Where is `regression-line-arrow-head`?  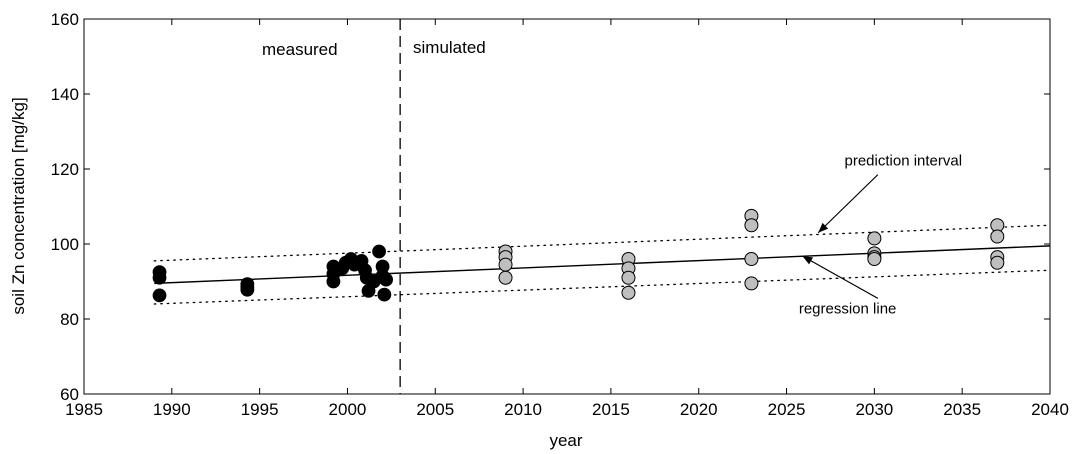 regression-line-arrow-head is located at coordinates (808, 260).